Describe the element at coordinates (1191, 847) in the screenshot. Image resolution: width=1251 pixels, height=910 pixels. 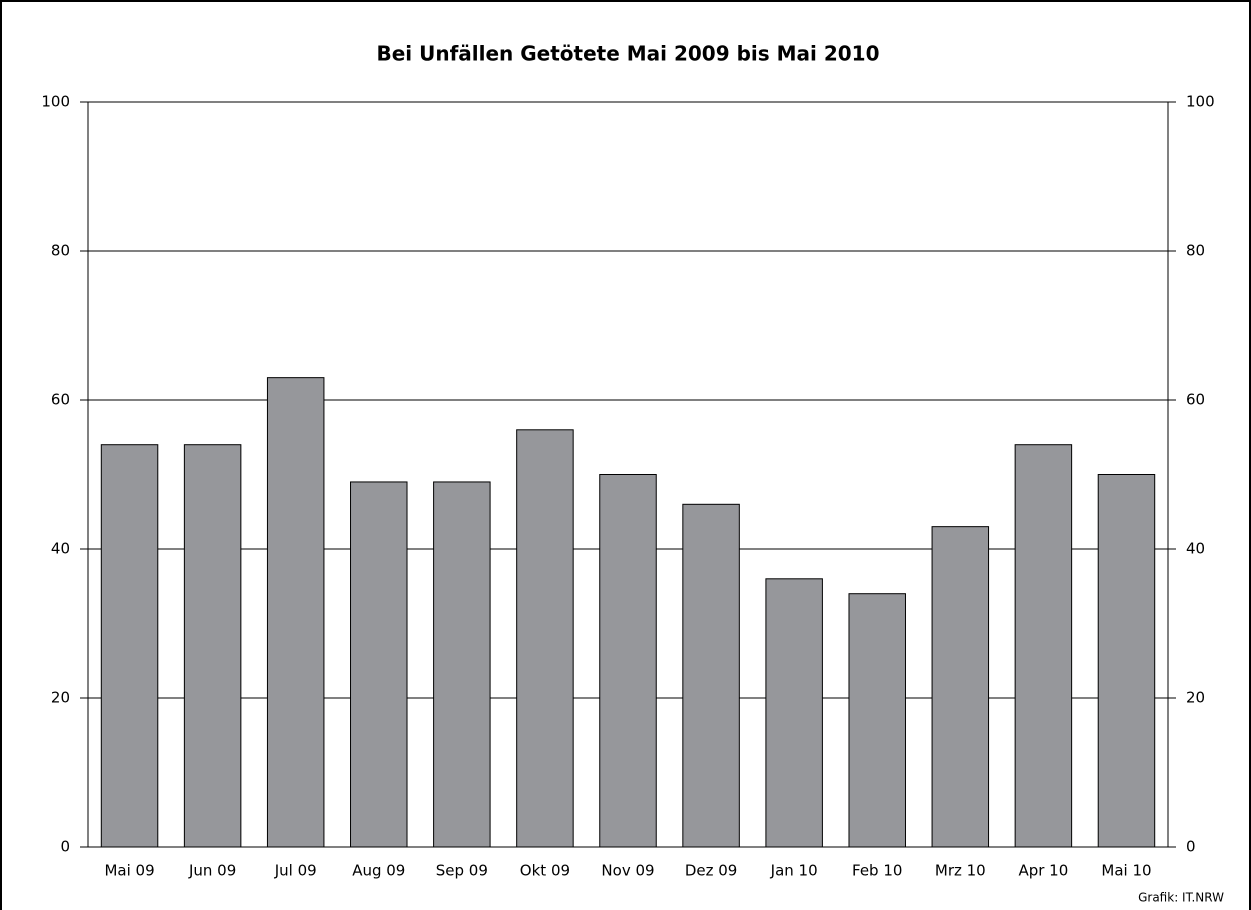
I see `y2-tick-label: 0` at that location.